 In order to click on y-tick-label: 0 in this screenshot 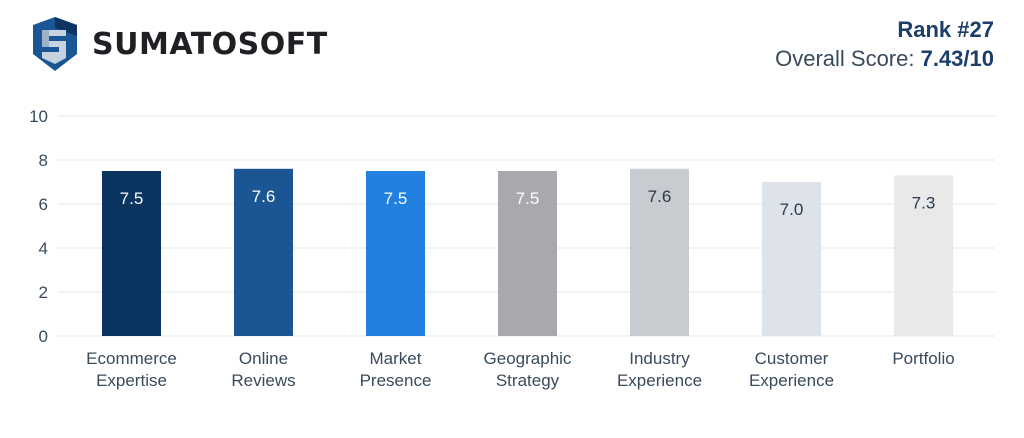, I will do `click(43, 336)`.